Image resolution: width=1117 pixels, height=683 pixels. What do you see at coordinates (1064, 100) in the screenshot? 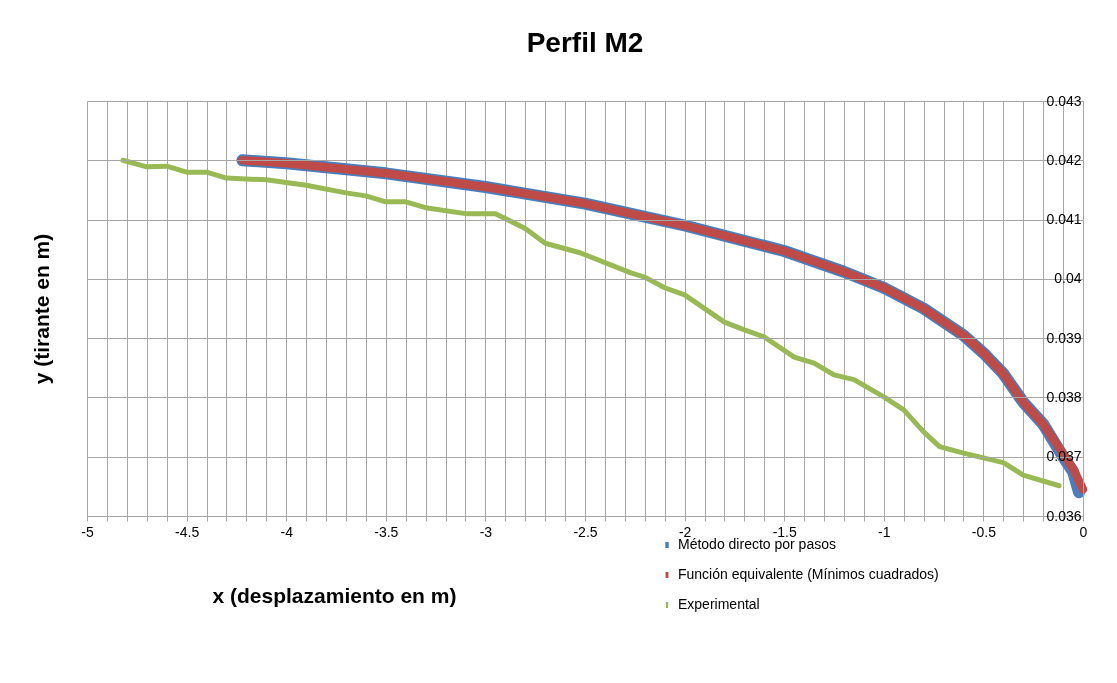
I see `y-tick-label: 0.043` at bounding box center [1064, 100].